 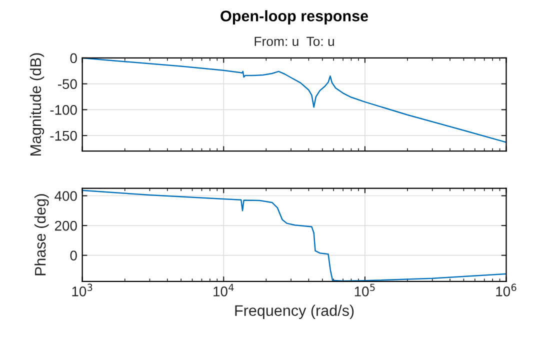 What do you see at coordinates (67, 84) in the screenshot?
I see `y-tick-label: -50` at bounding box center [67, 84].